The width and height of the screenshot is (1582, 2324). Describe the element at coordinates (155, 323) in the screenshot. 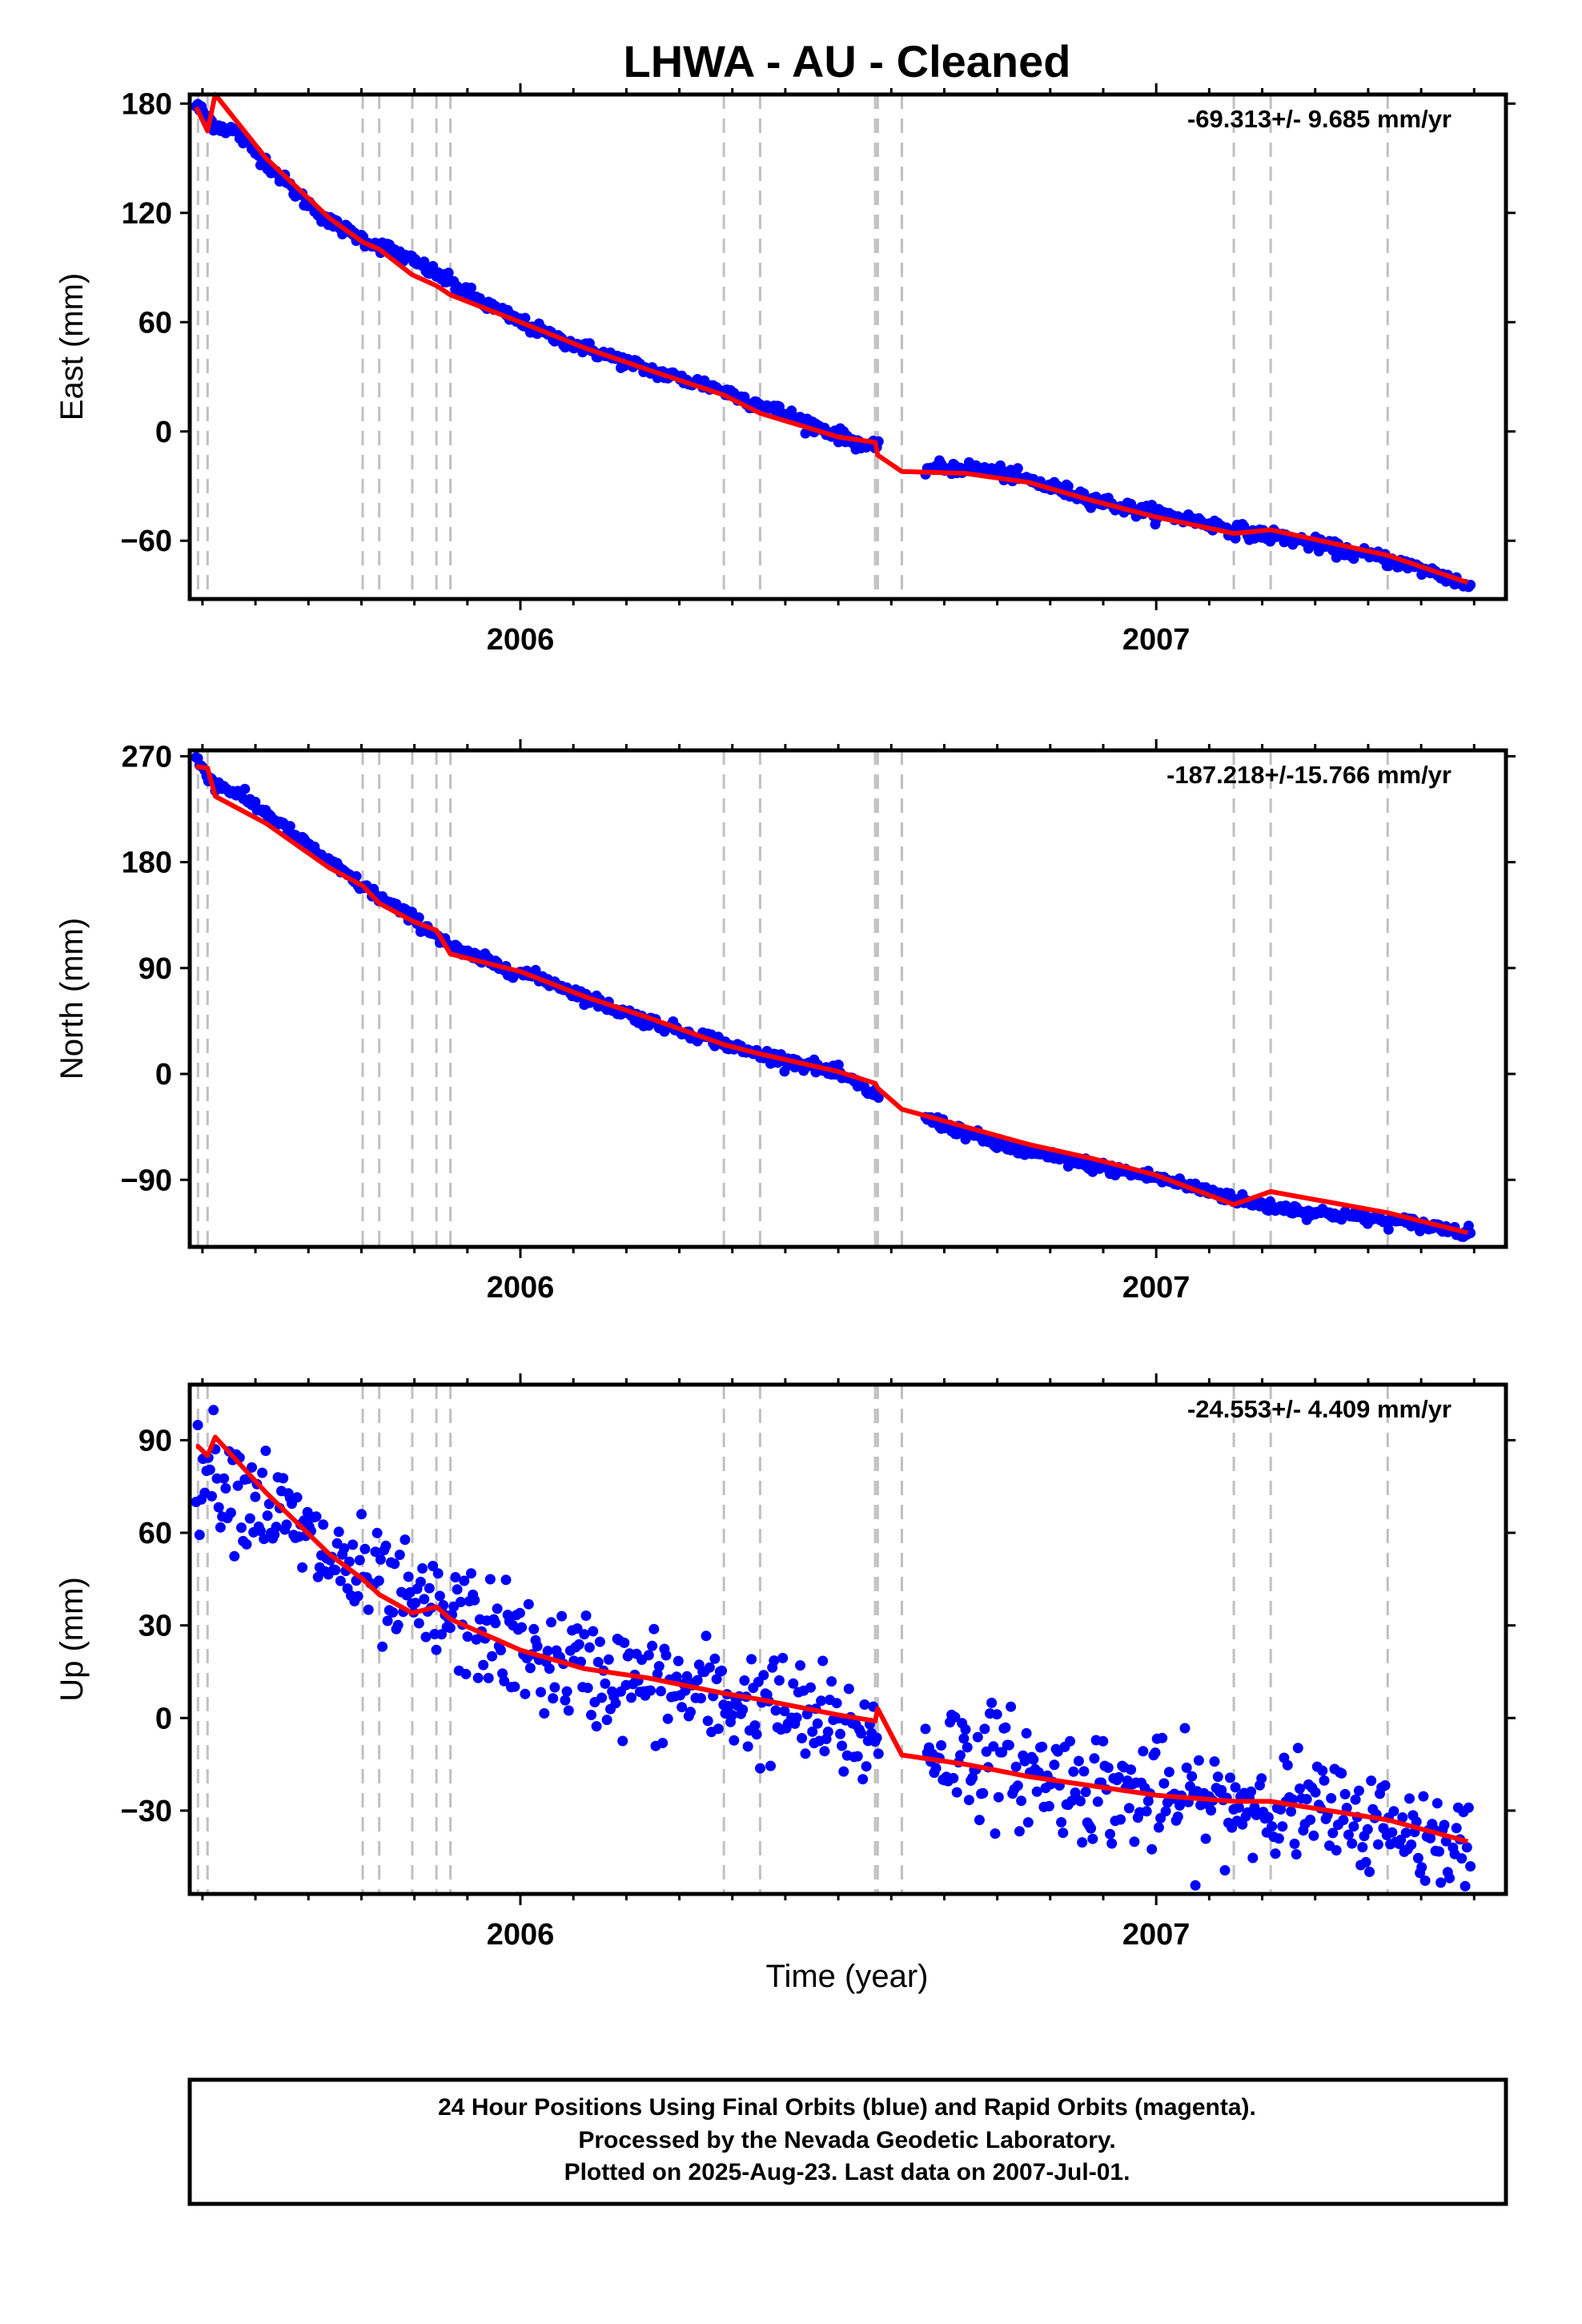

I see `y-tick-label: 60` at that location.